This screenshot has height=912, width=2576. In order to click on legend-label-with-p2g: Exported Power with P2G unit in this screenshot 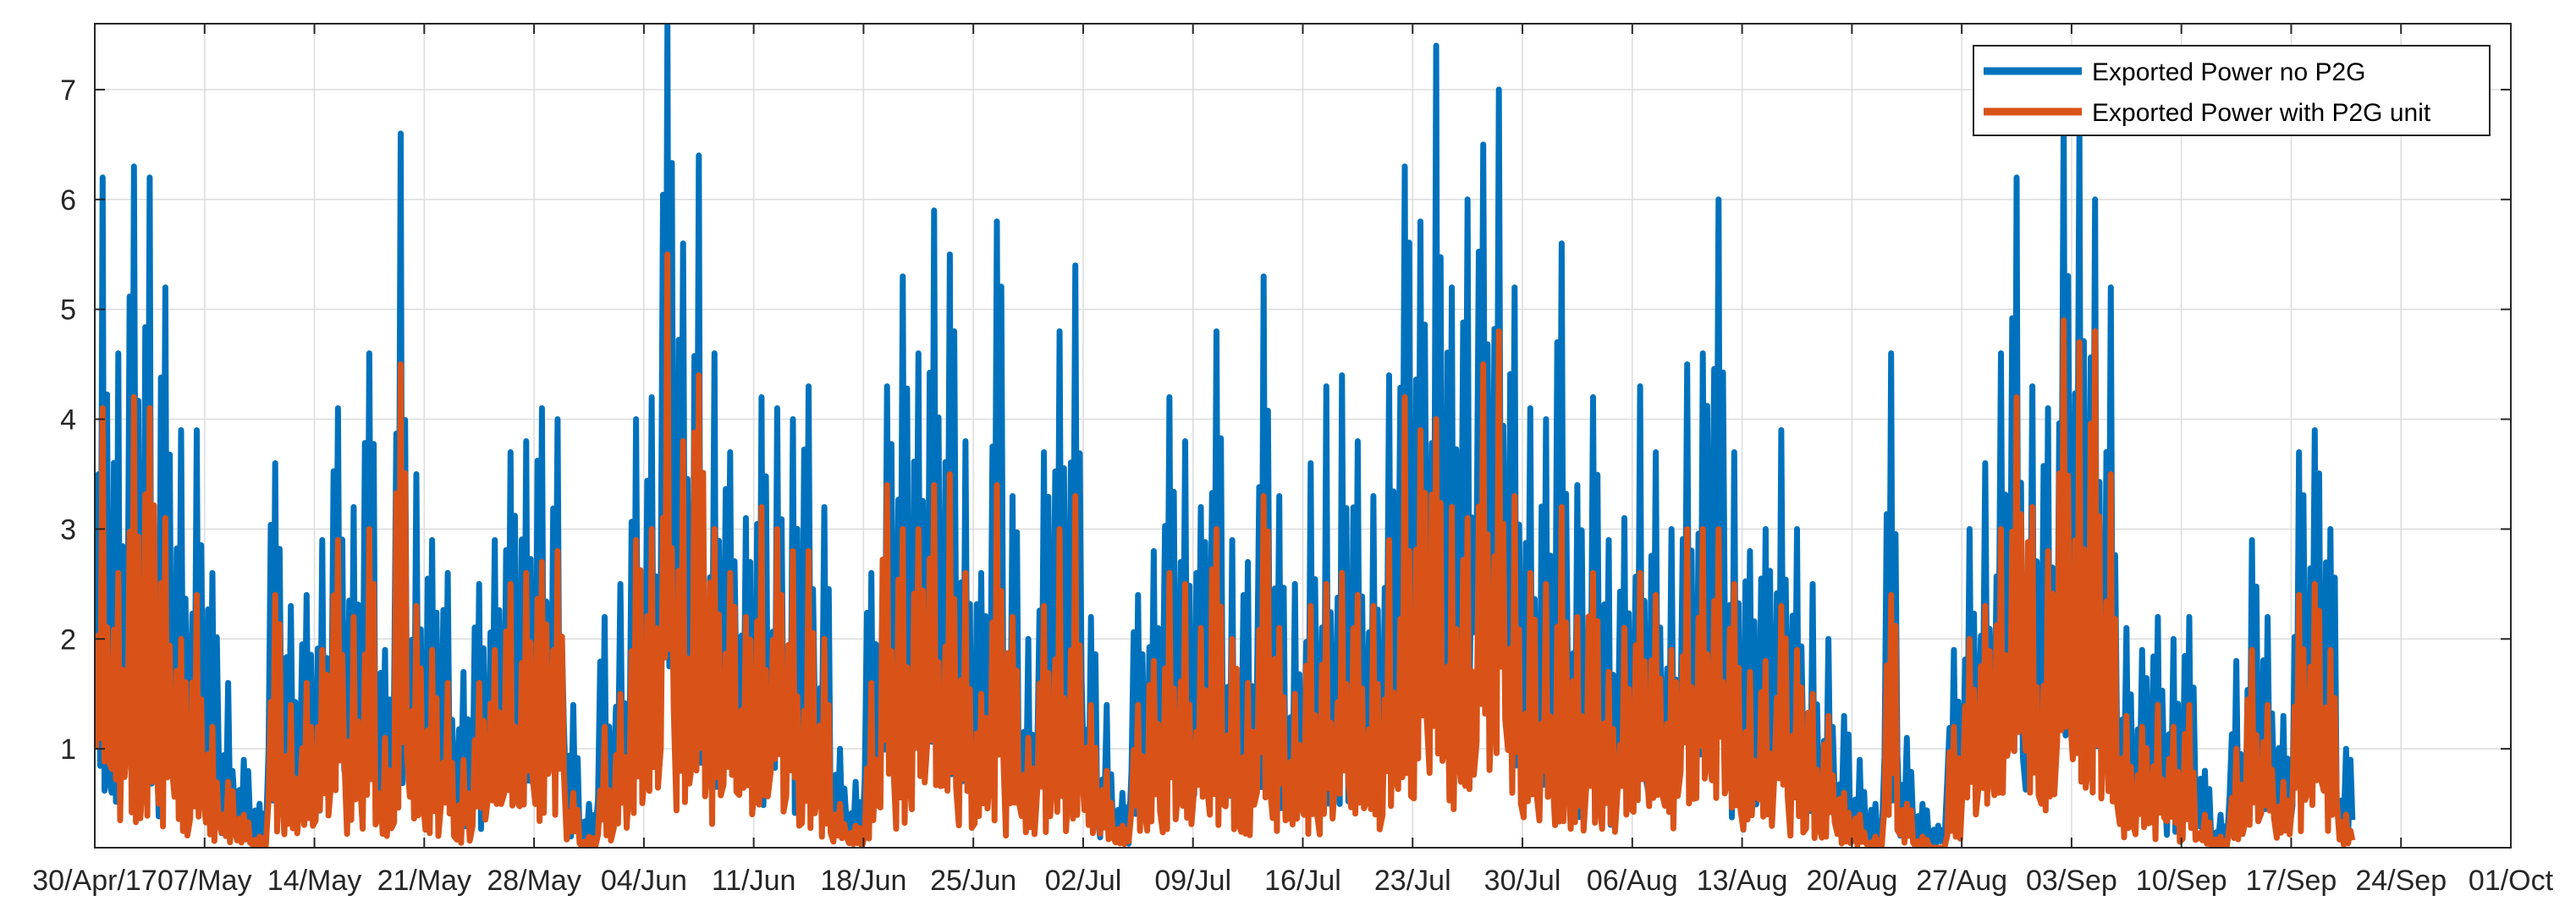, I will do `click(2261, 113)`.